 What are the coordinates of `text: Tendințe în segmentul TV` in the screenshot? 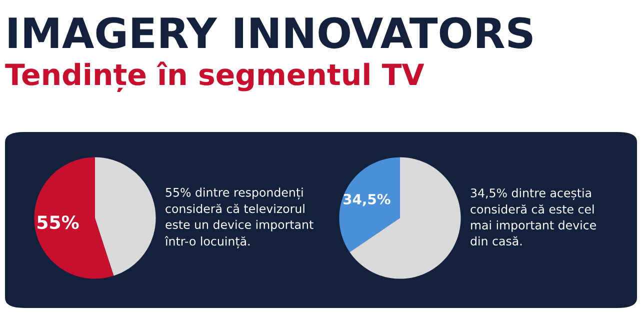 It's located at (214, 77).